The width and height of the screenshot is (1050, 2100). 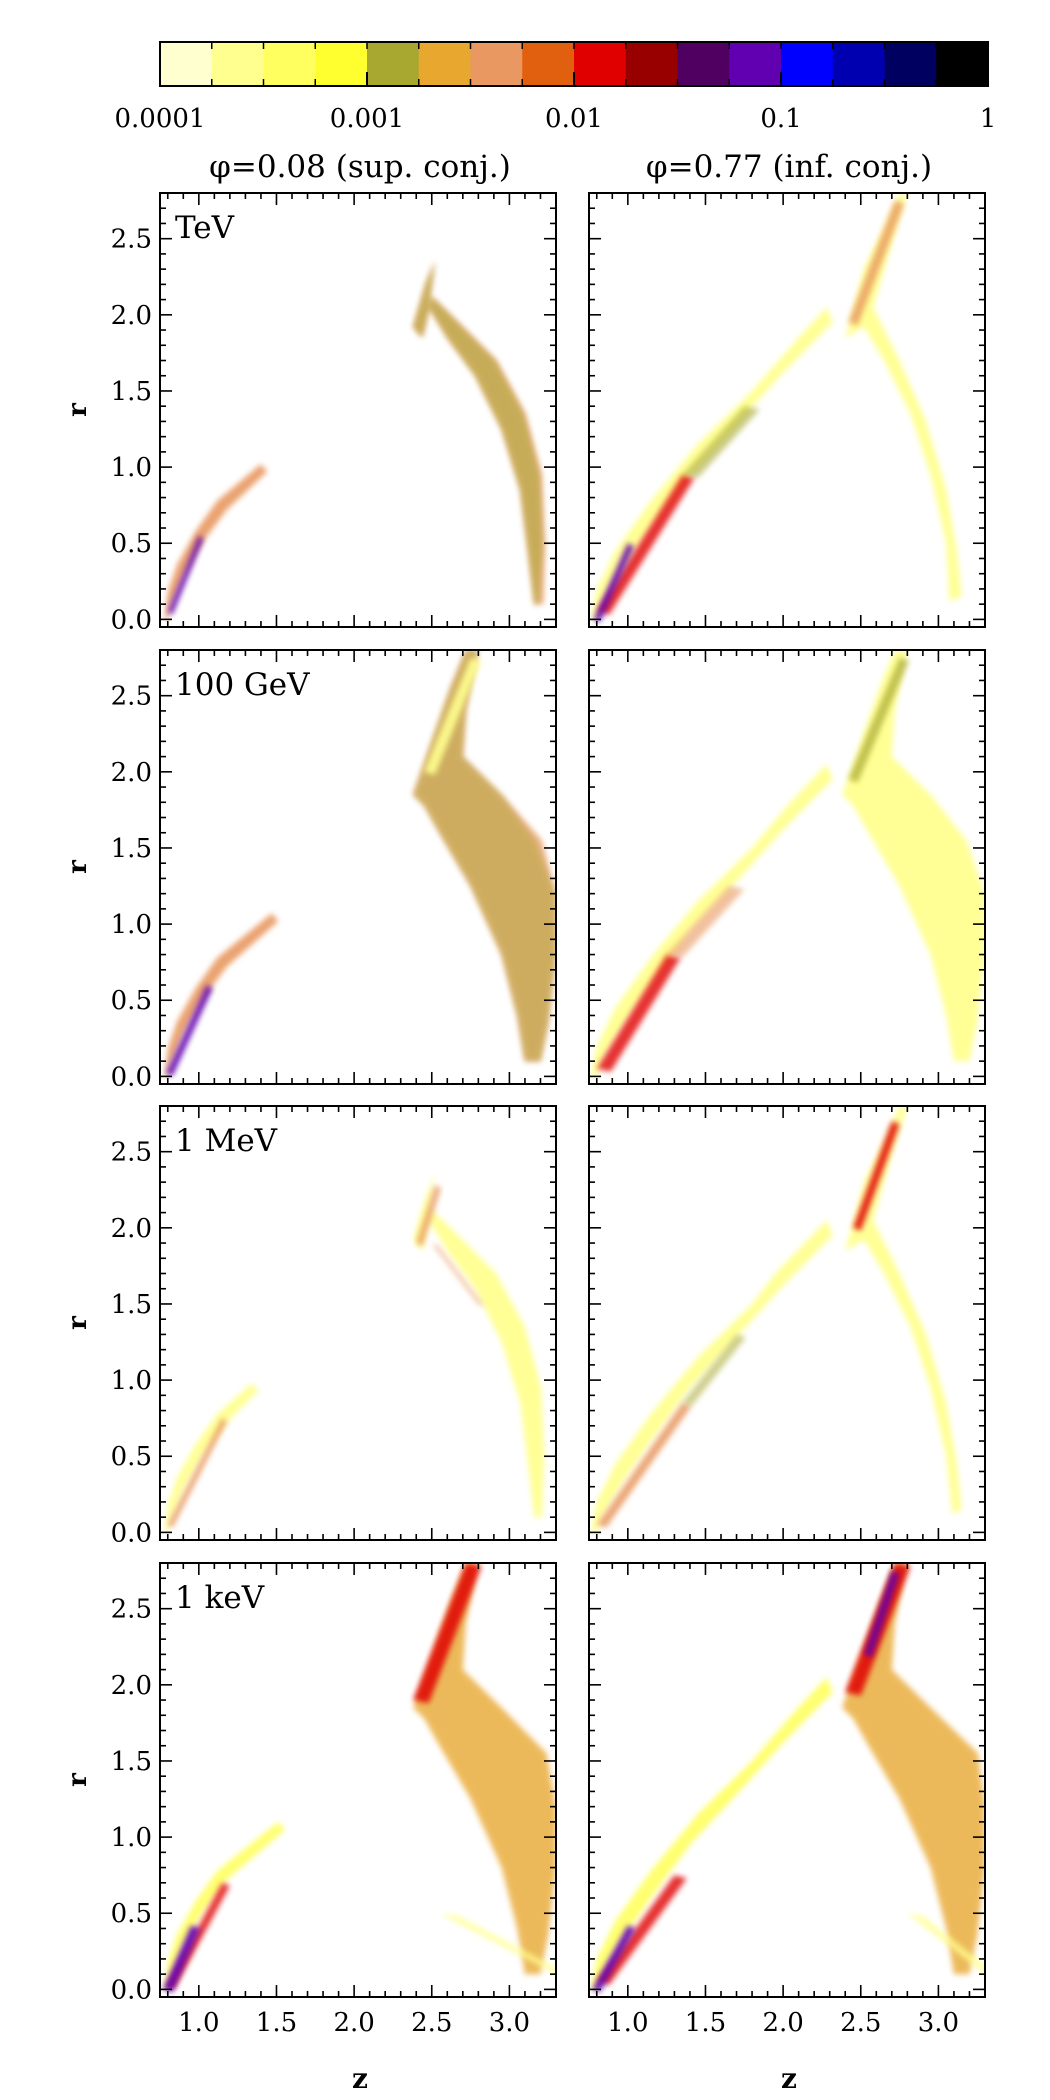 I want to click on panel-energy-label: 1 keV, so click(x=220, y=1598).